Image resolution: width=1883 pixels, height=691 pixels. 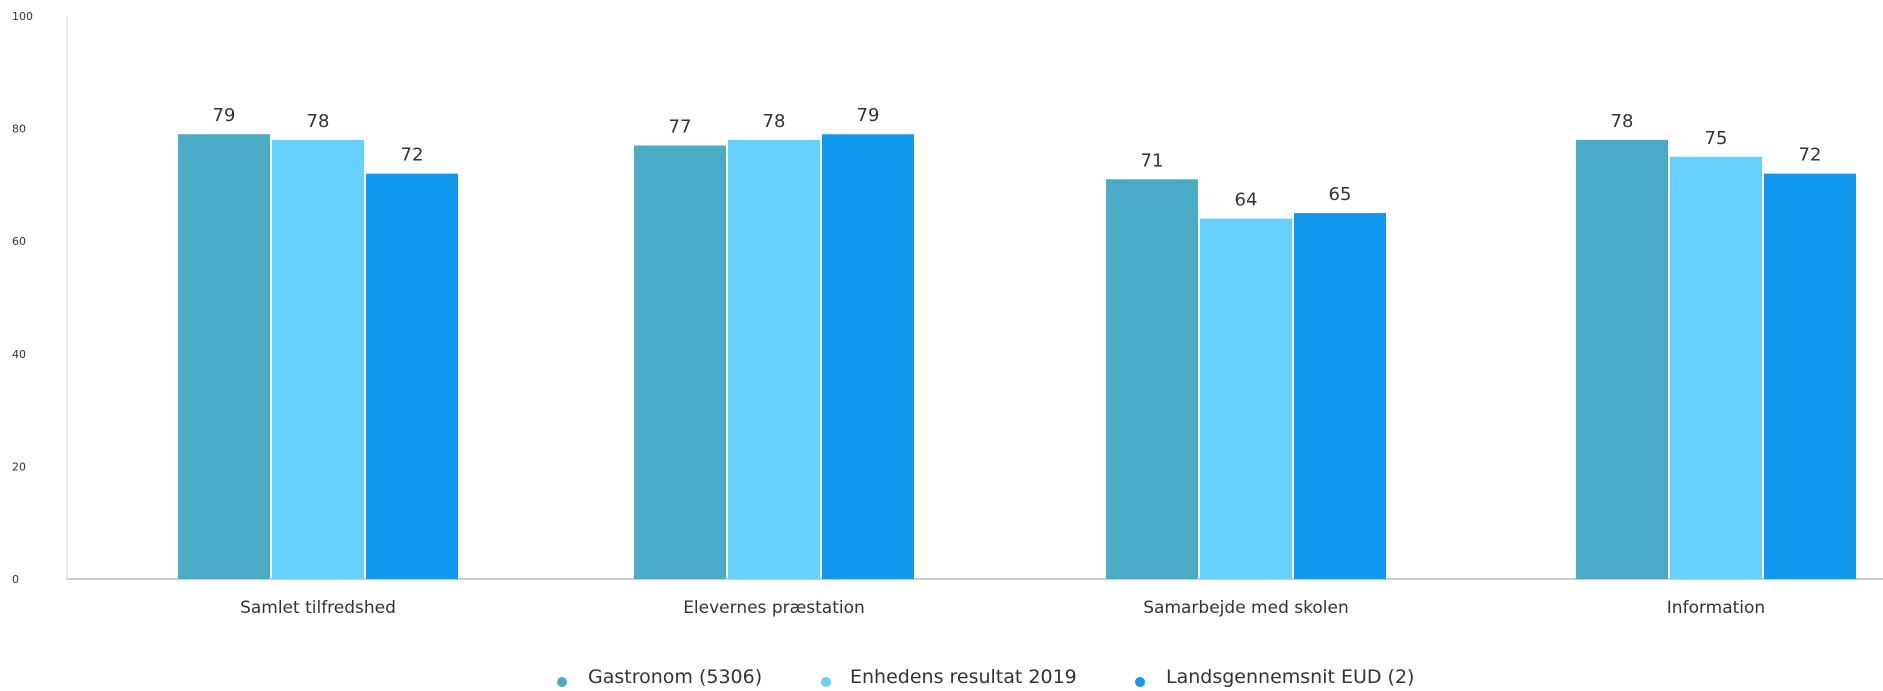 What do you see at coordinates (1290, 677) in the screenshot?
I see `legend-label: Landsgennemsnit EUD (2)` at bounding box center [1290, 677].